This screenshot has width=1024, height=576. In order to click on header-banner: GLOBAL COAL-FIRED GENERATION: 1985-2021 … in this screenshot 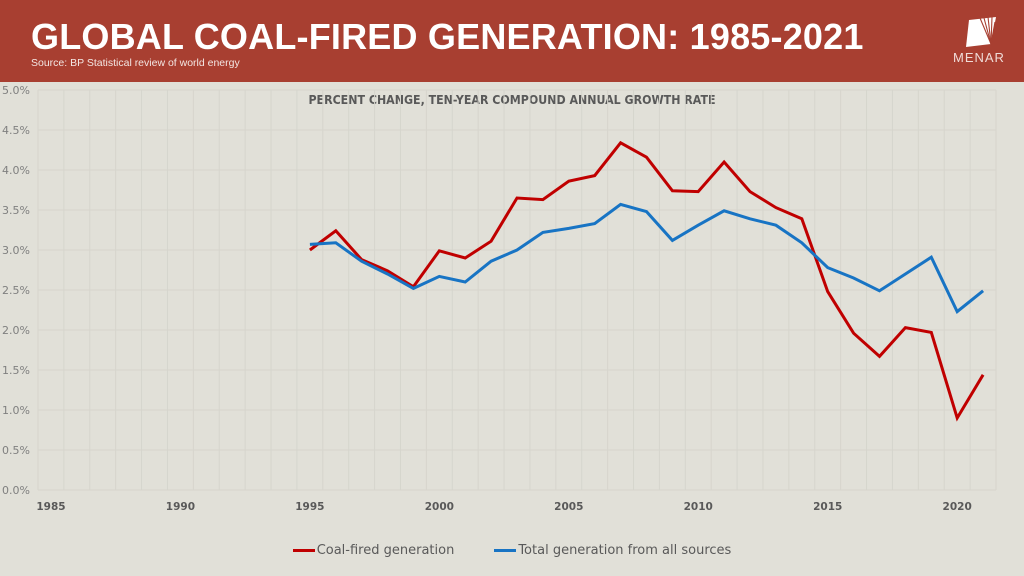, I will do `click(512, 41)`.